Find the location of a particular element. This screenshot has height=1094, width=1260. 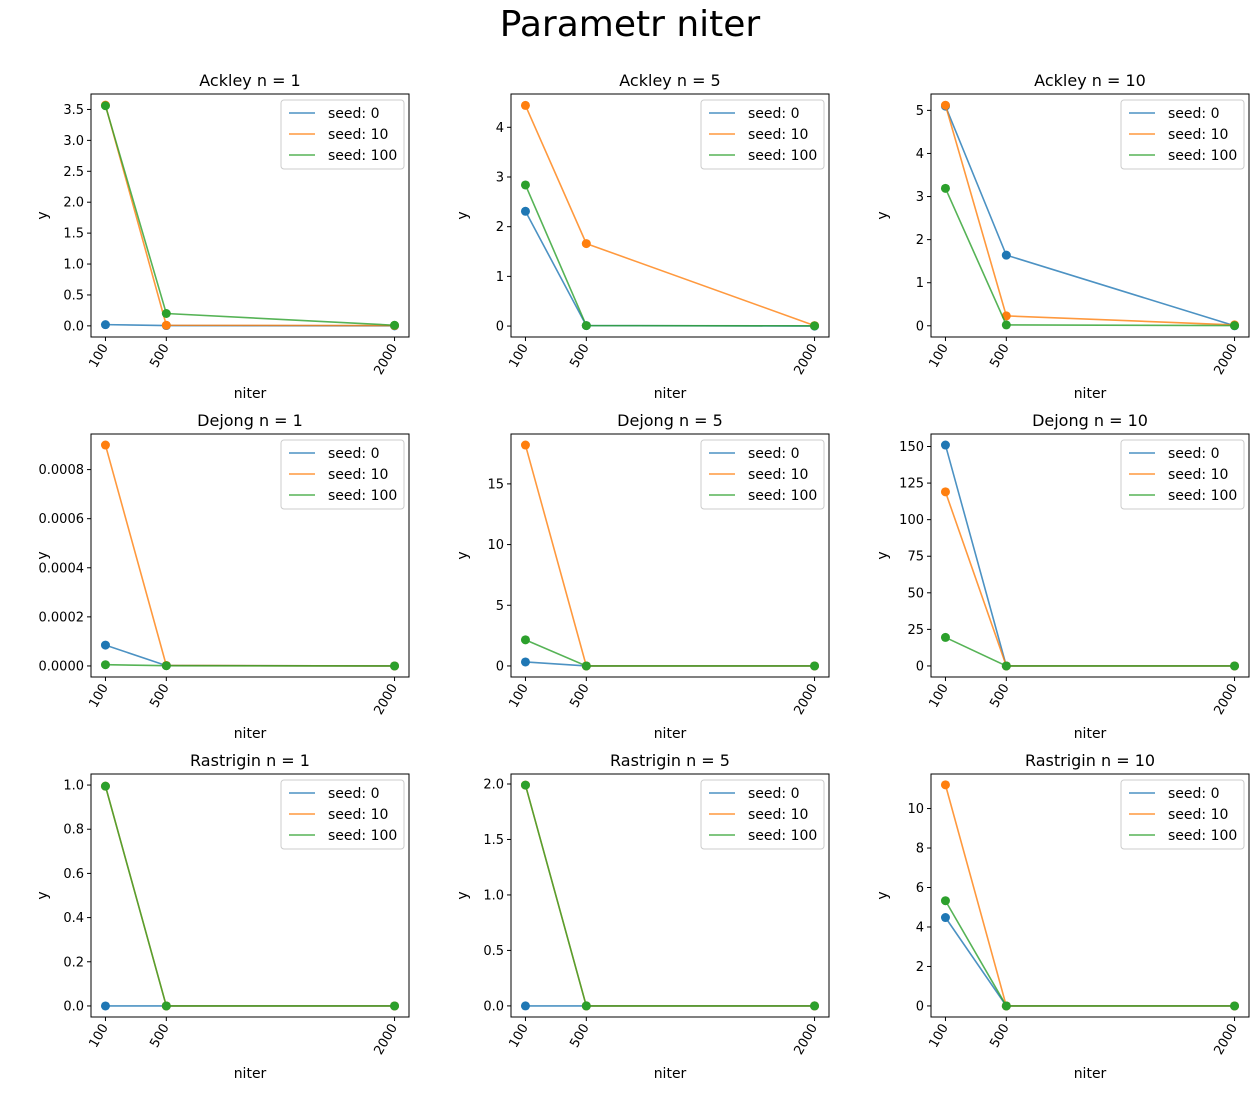

y-tick-label: 4 is located at coordinates (920, 927).